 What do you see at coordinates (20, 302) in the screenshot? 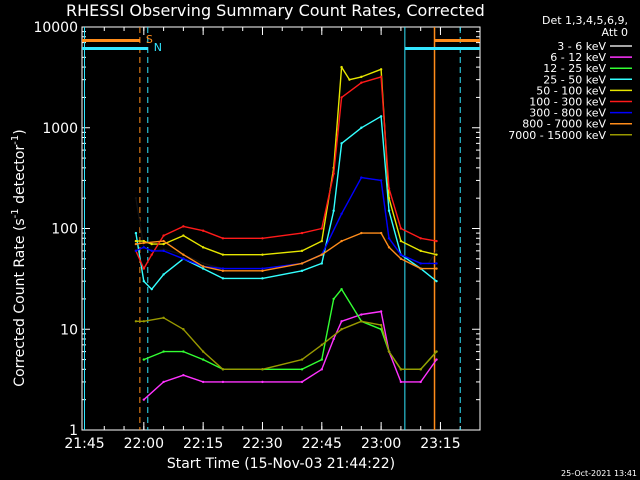
I see `y-axis-label-main: Corrected Count Rate (s` at bounding box center [20, 302].